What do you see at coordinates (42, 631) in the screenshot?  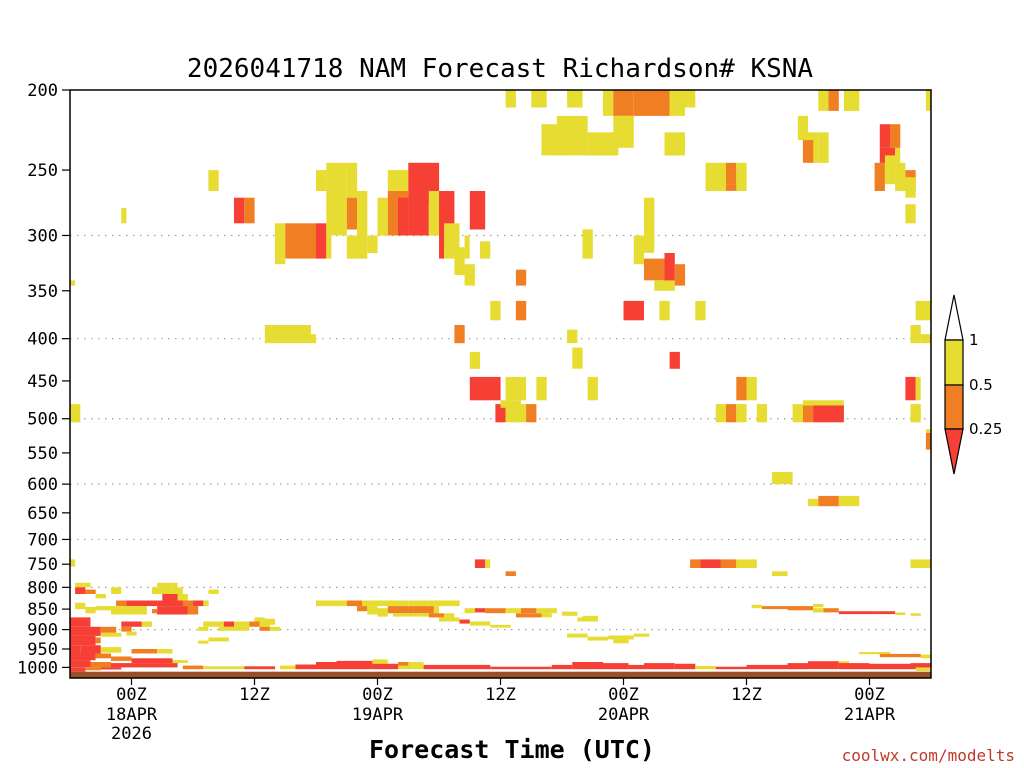 I see `y-tick-label: 900` at bounding box center [42, 631].